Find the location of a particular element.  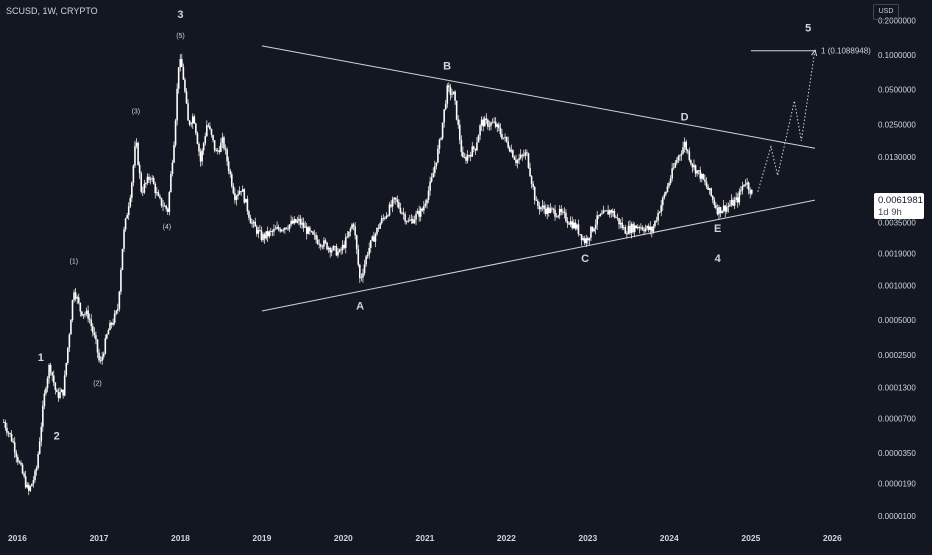

wave-label: (2) is located at coordinates (97, 384).